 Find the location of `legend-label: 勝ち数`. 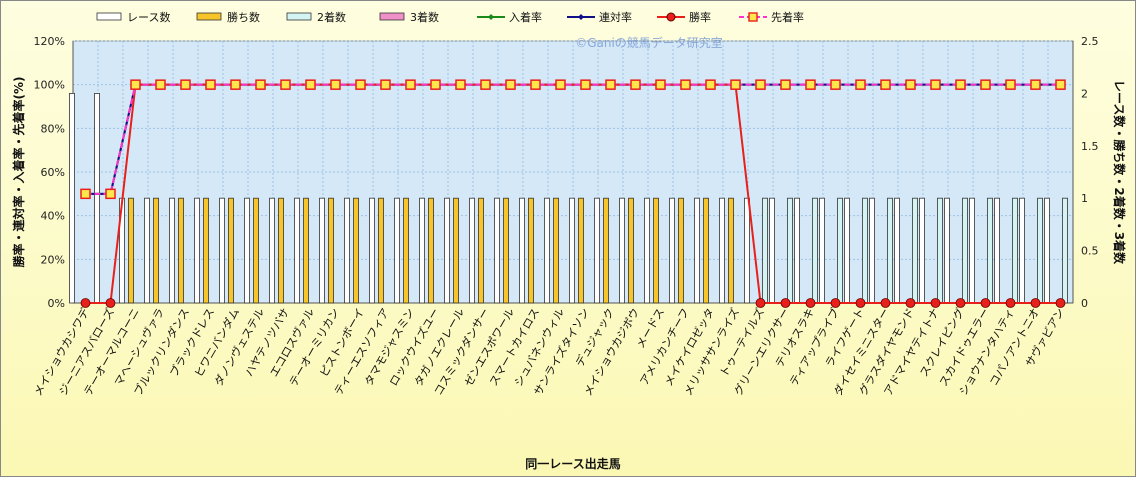

legend-label: 勝ち数 is located at coordinates (243, 17).